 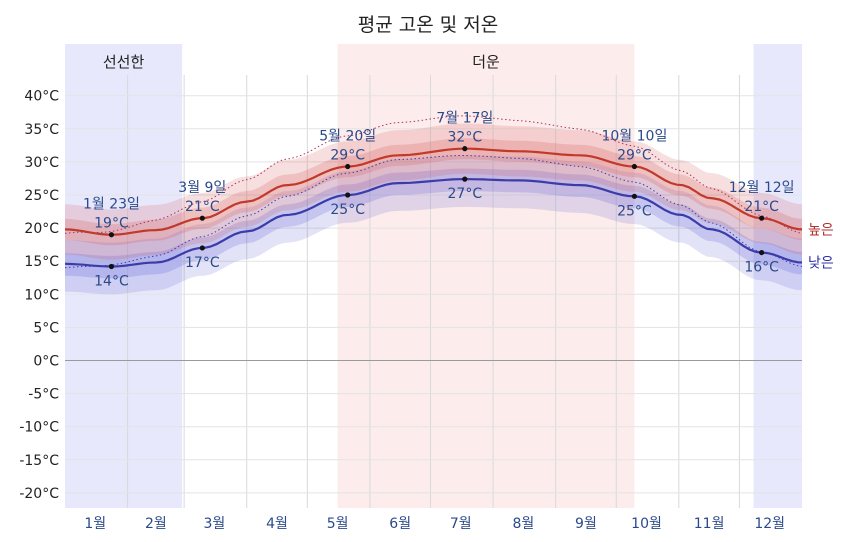 What do you see at coordinates (215, 524) in the screenshot?
I see `x-month-label: 3월` at bounding box center [215, 524].